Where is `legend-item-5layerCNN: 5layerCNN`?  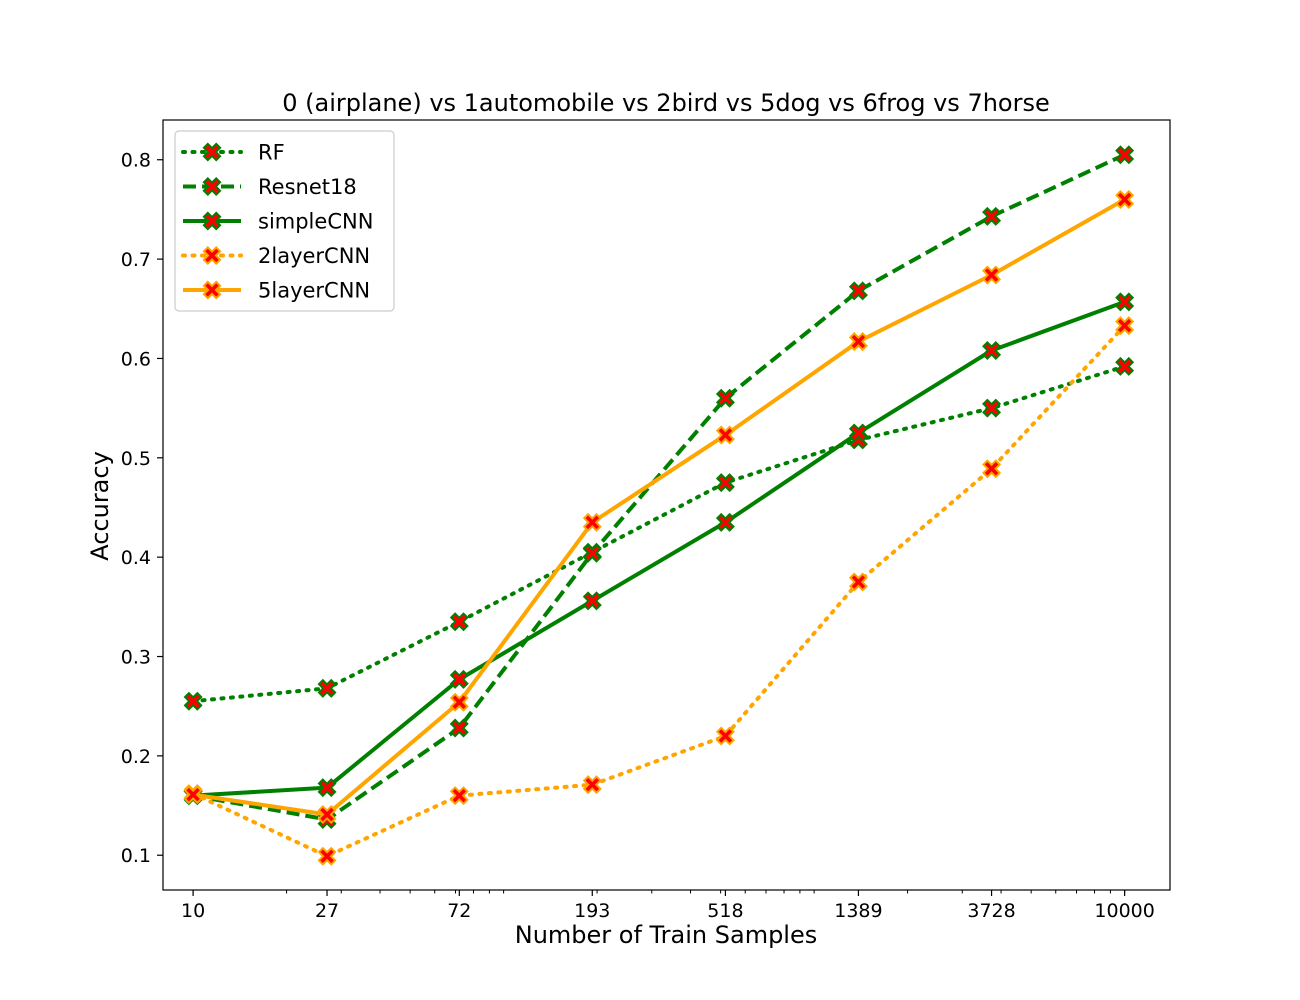 legend-item-5layerCNN: 5layerCNN is located at coordinates (276, 291).